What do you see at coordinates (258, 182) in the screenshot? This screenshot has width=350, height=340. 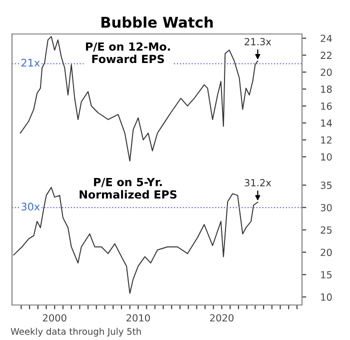 I see `annotation: 31.2x` at bounding box center [258, 182].